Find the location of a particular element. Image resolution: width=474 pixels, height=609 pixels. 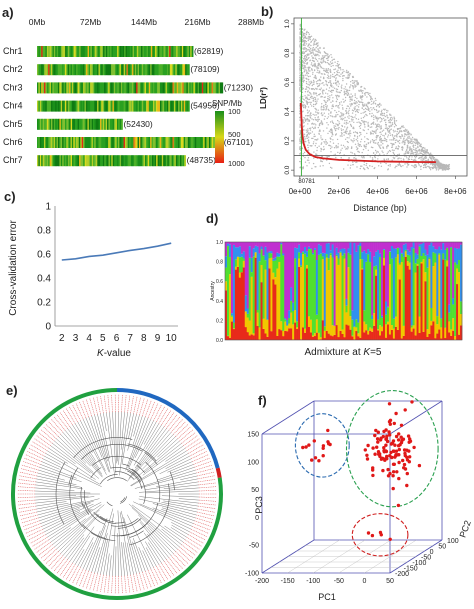

panel-f-pc1-tick-label: -200 is located at coordinates (262, 581).